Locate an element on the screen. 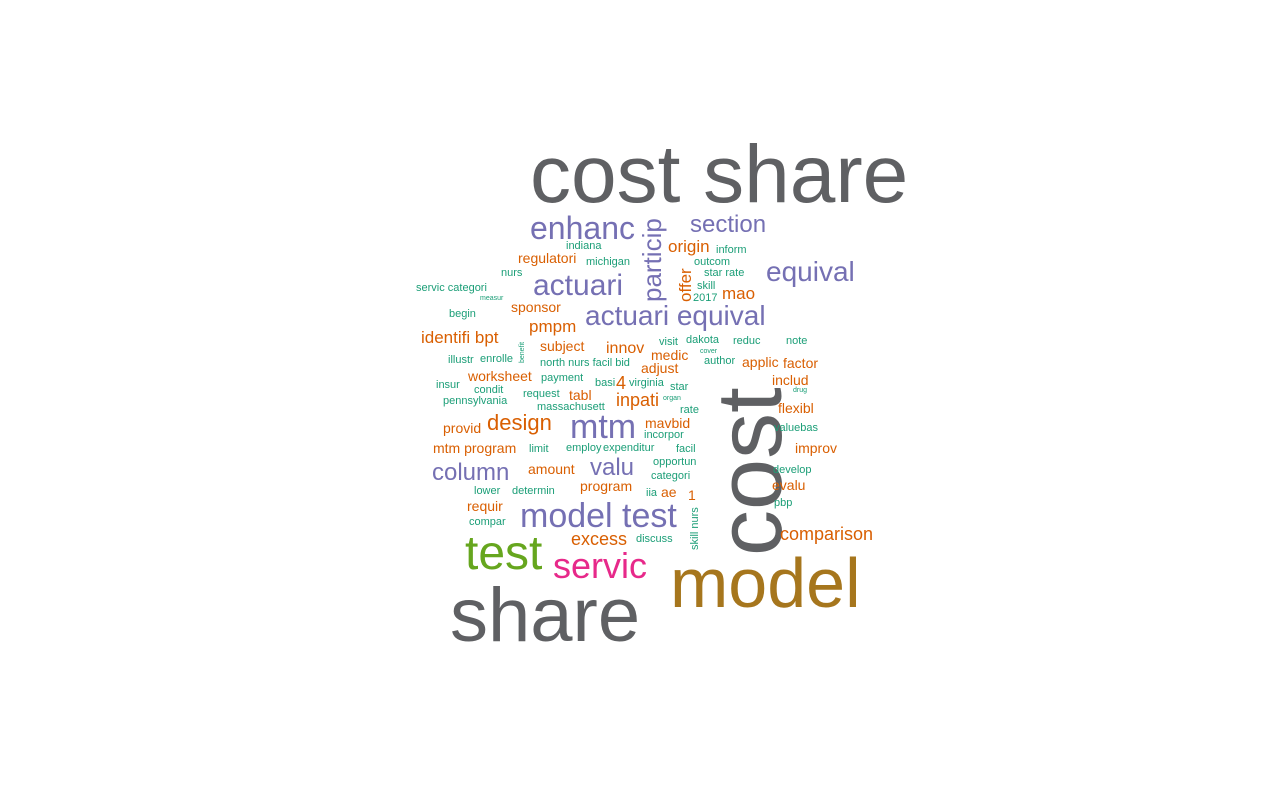  word-2017: 2017 is located at coordinates (705, 298).